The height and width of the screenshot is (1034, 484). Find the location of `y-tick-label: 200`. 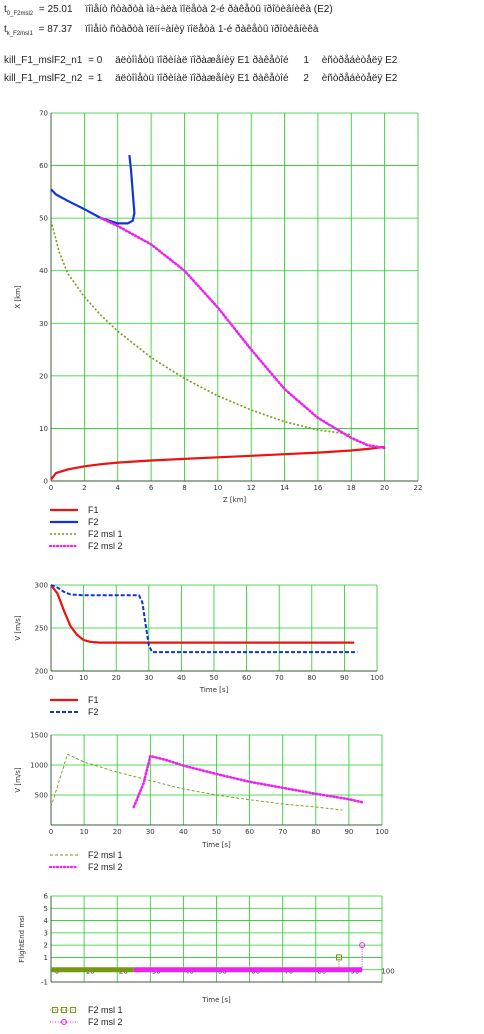

y-tick-label: 200 is located at coordinates (41, 672).